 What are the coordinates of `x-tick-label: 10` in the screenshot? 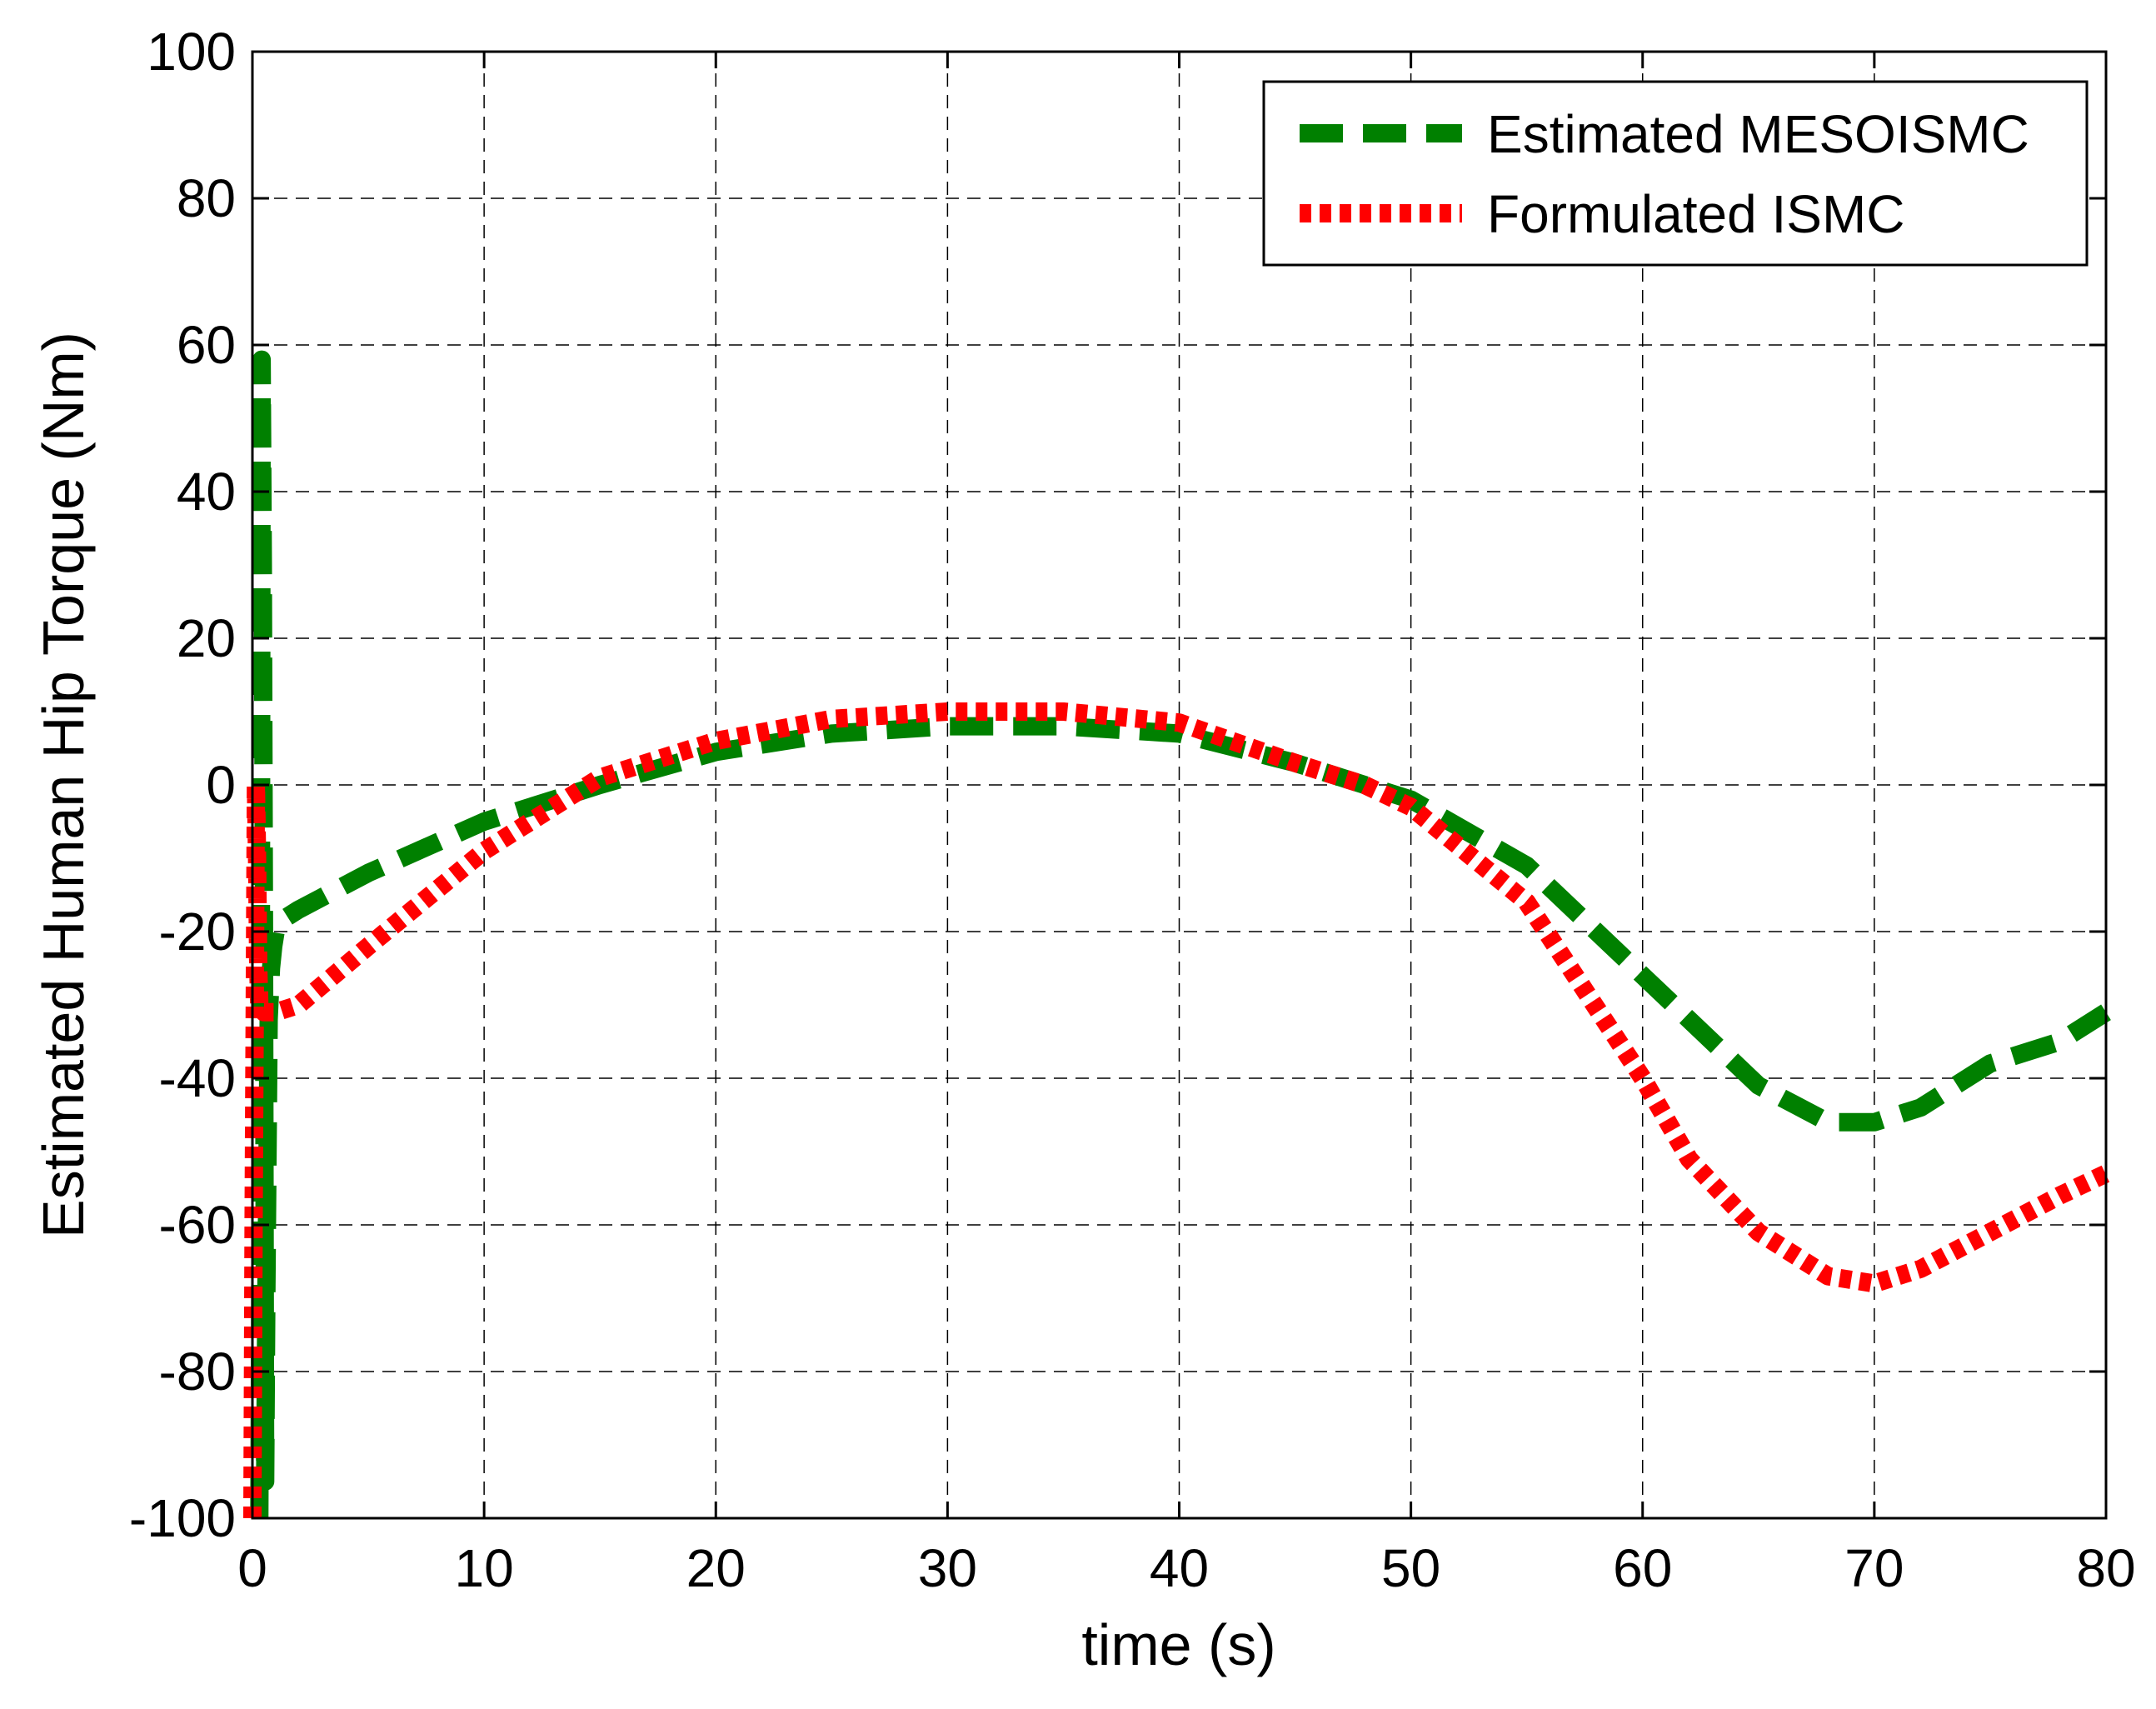 It's located at (484, 1568).